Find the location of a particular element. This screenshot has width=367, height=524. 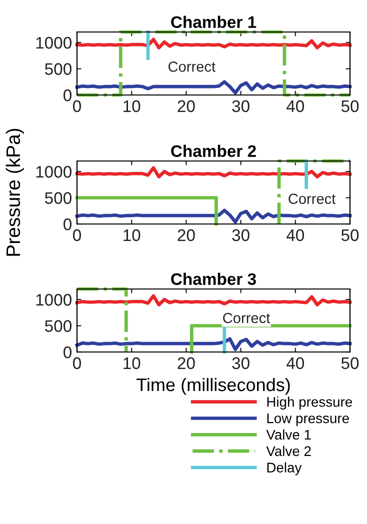

legend-label: High pressure is located at coordinates (309, 403).